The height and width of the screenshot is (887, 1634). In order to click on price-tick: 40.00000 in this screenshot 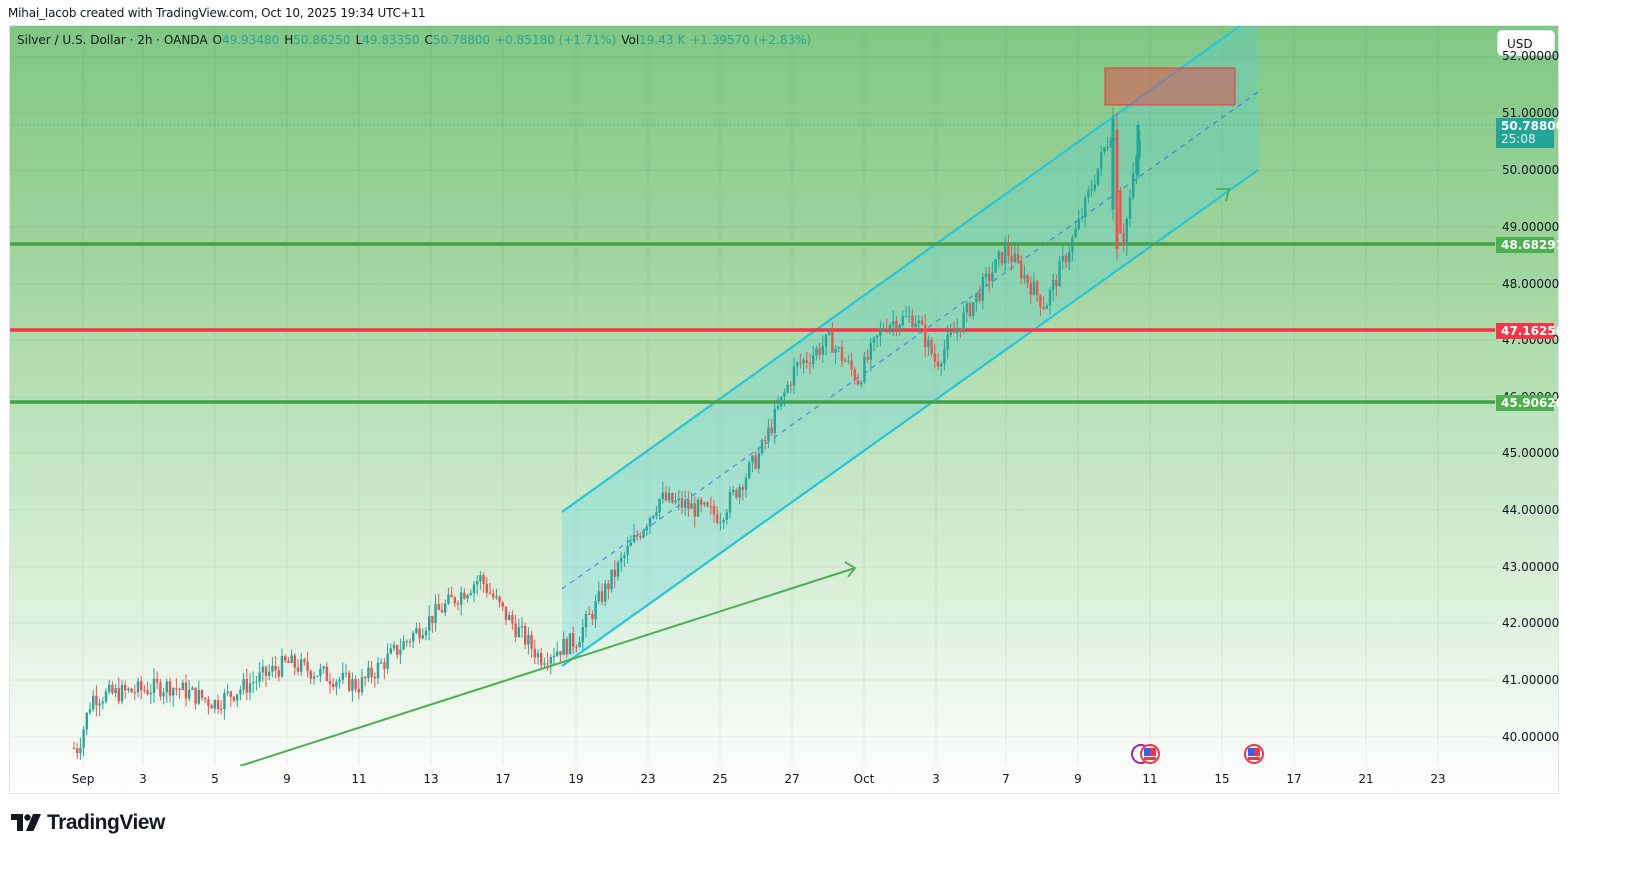, I will do `click(1531, 737)`.